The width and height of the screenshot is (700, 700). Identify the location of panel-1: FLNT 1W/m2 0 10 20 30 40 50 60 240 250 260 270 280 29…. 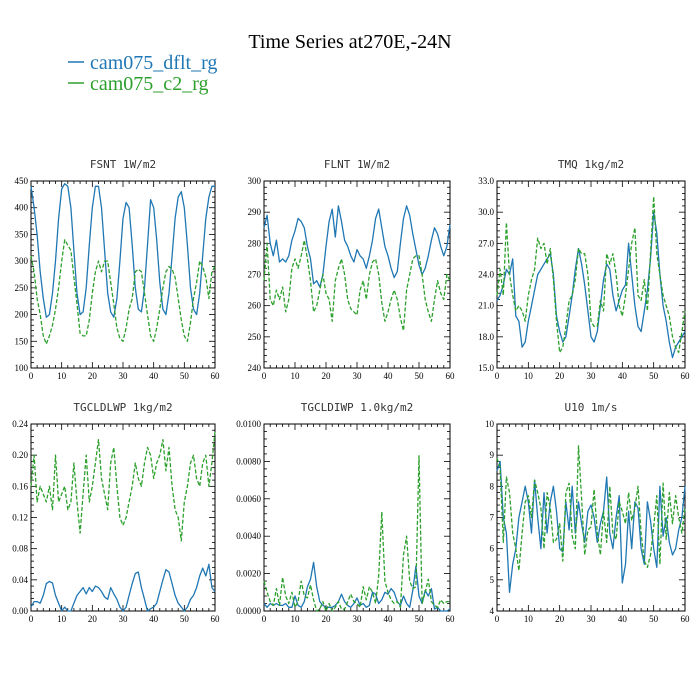
(352, 269).